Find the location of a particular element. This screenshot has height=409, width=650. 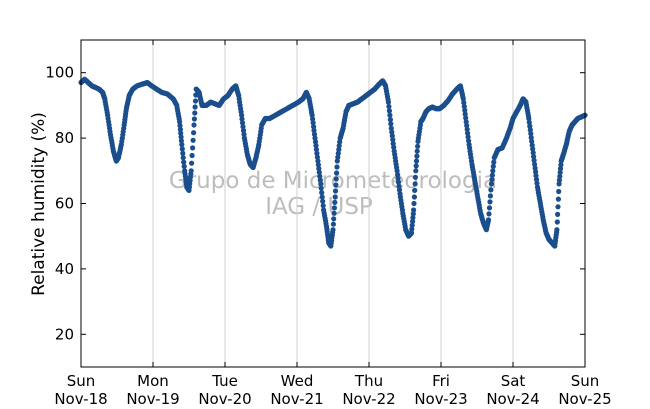

x-tick-label-day: Sat is located at coordinates (513, 381).